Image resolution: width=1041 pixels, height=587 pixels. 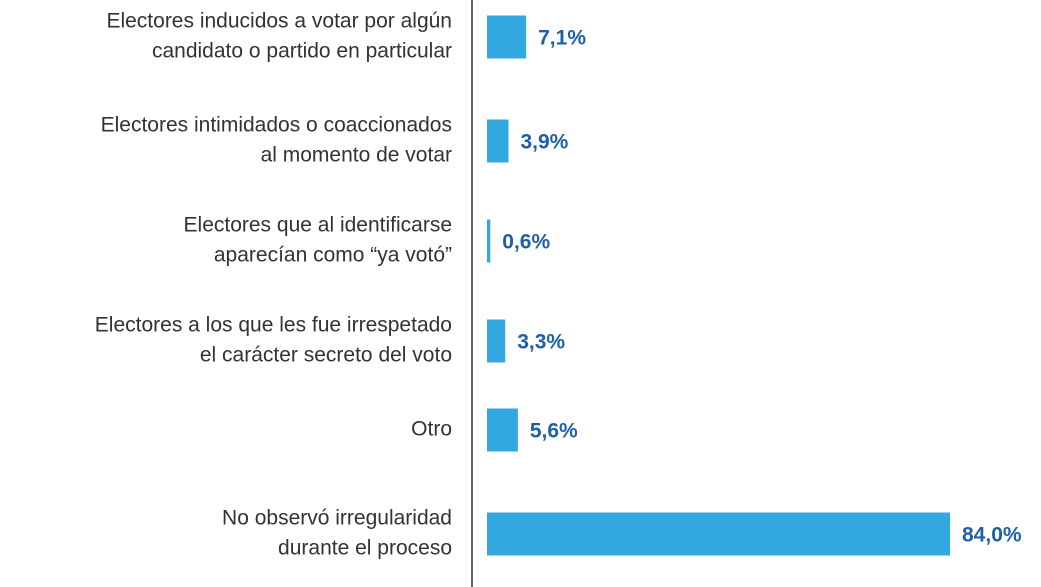 What do you see at coordinates (273, 325) in the screenshot?
I see `category-label: Electores a los que les fue irrespetado` at bounding box center [273, 325].